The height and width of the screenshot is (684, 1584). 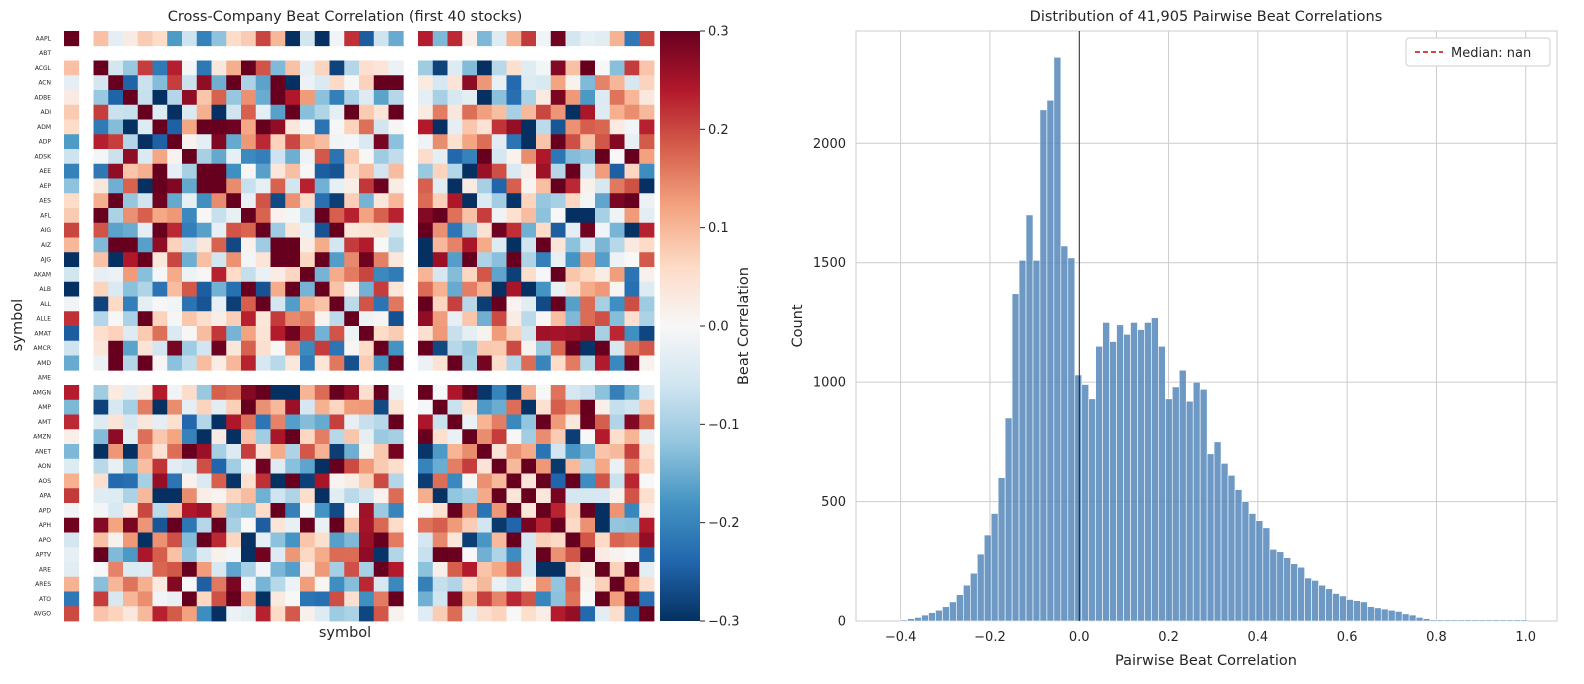 What do you see at coordinates (1258, 637) in the screenshot?
I see `x-tick-label: 0.4` at bounding box center [1258, 637].